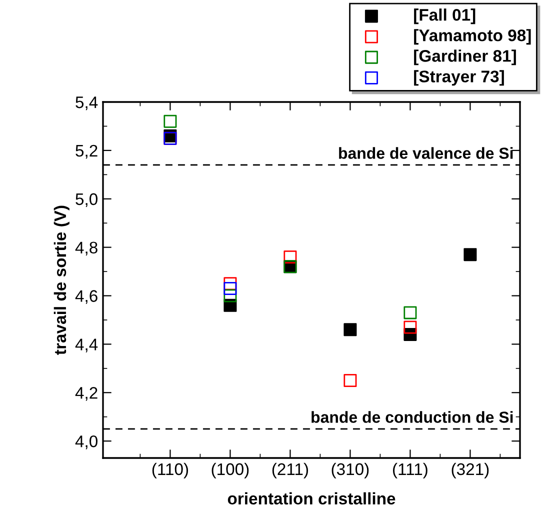  I want to click on x-tick-label: (111), so click(410, 470).